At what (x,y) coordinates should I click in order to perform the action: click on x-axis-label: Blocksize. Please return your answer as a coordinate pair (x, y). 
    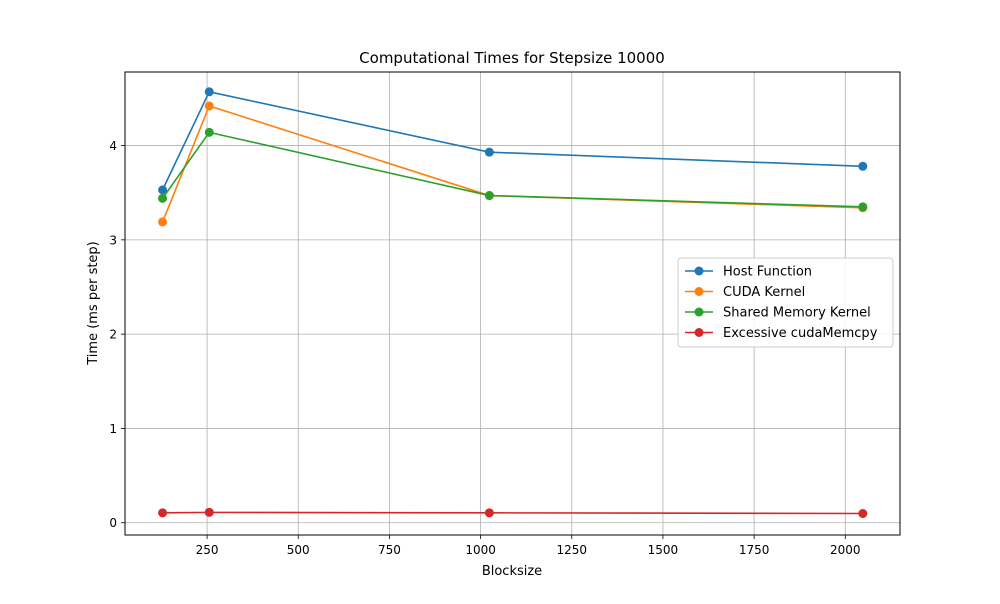
    Looking at the image, I should click on (512, 571).